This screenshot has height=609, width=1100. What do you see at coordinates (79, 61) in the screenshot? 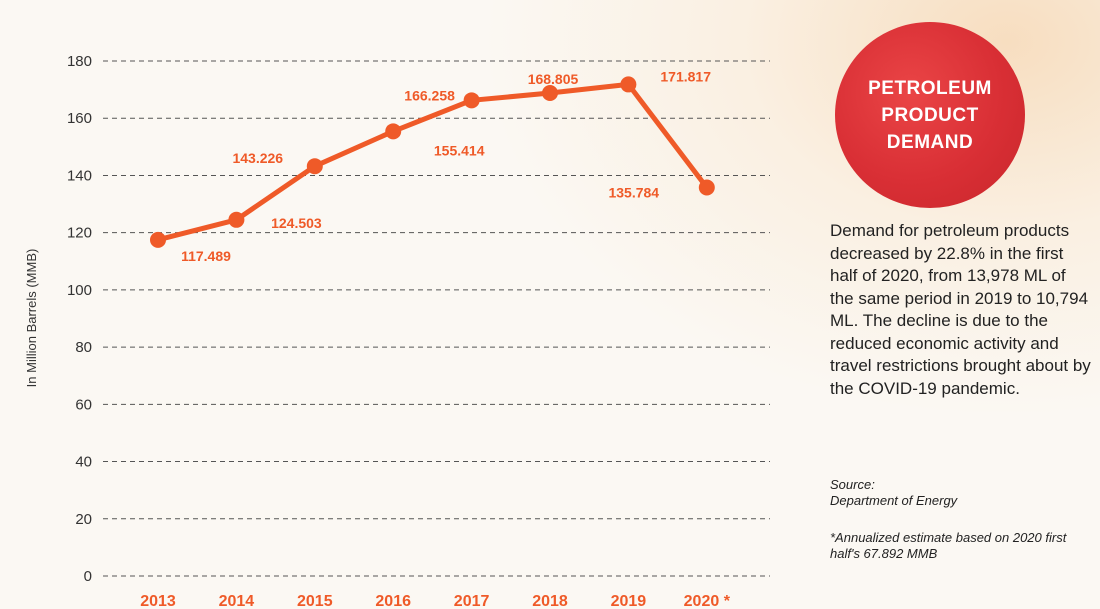
I see `y-tick-label: 180` at bounding box center [79, 61].